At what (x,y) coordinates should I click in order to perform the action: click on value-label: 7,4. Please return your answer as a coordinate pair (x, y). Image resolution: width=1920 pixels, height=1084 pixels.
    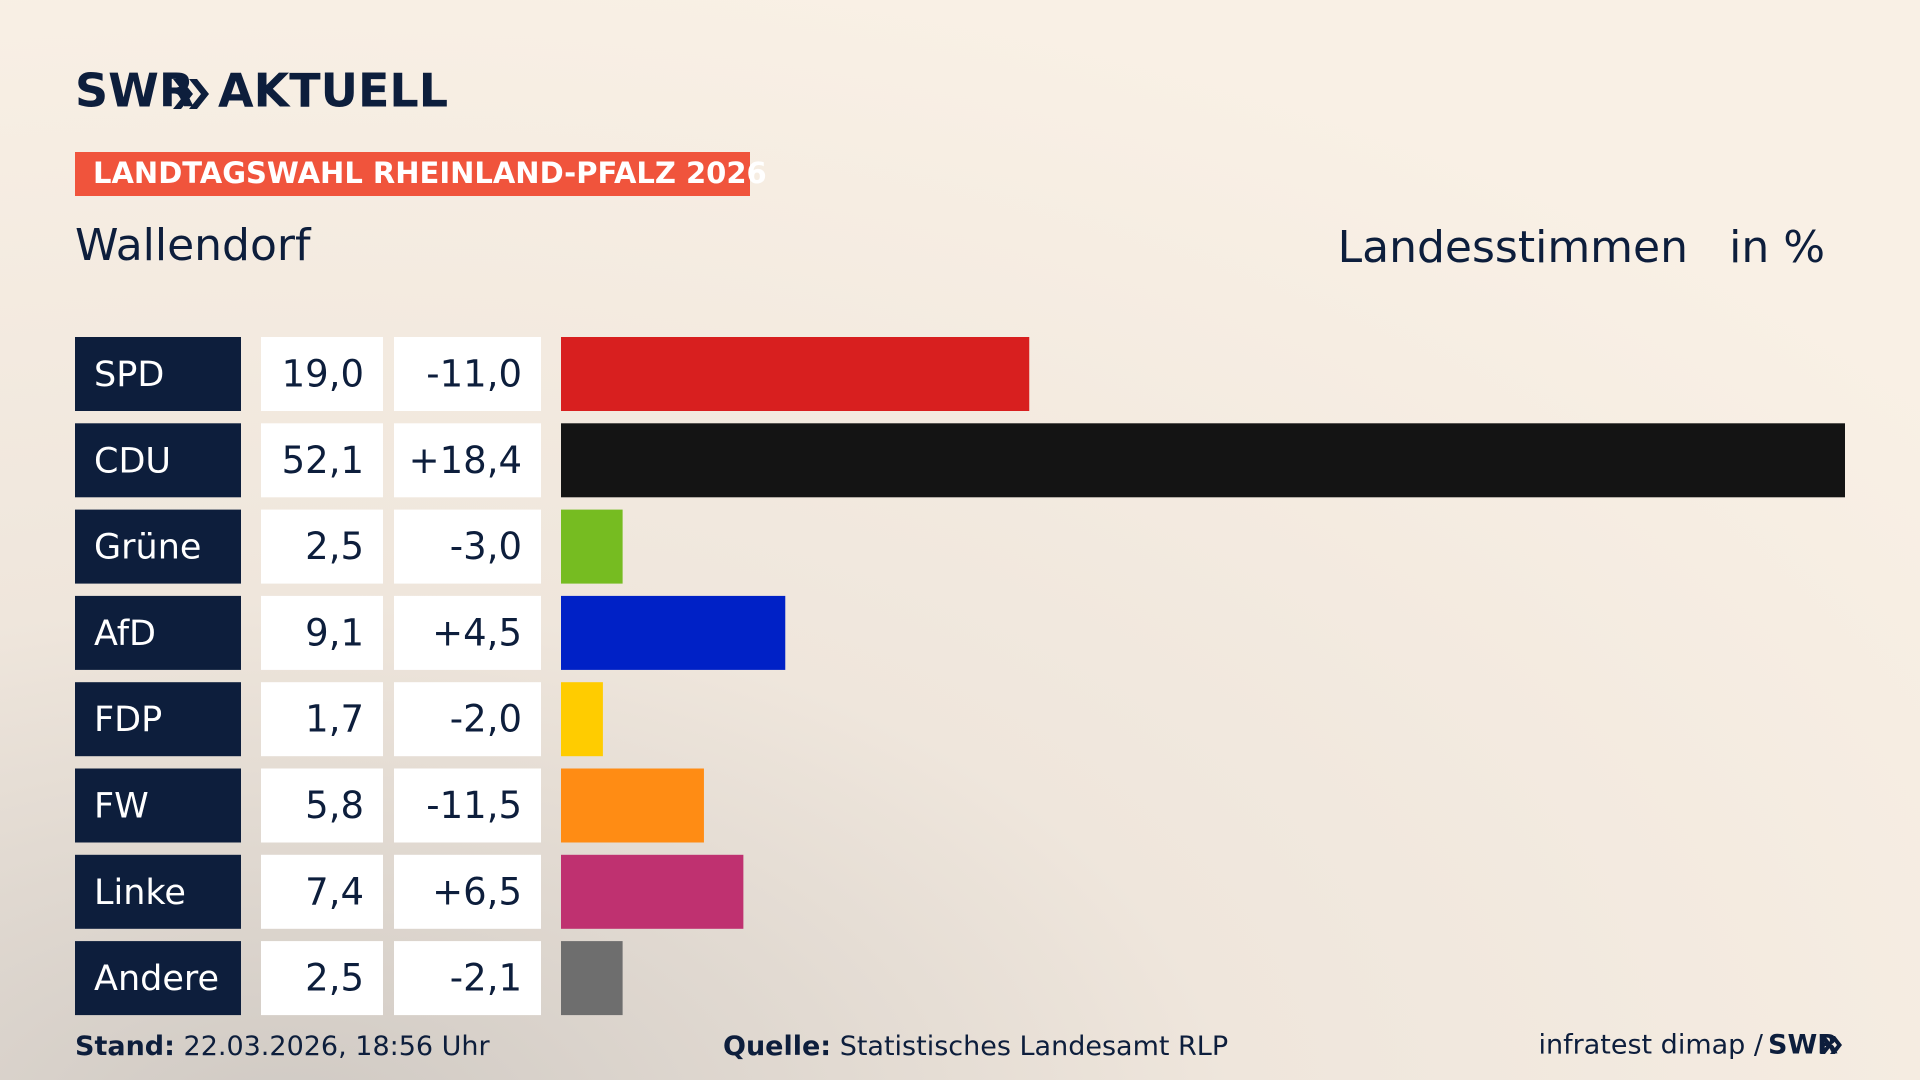
    Looking at the image, I should click on (334, 891).